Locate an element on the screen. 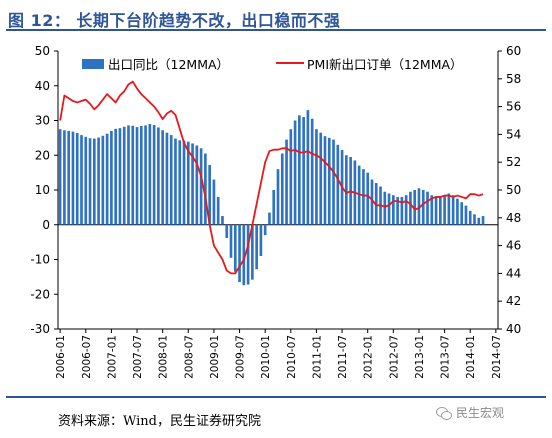  x-tick-label: 2010-07 is located at coordinates (292, 357).